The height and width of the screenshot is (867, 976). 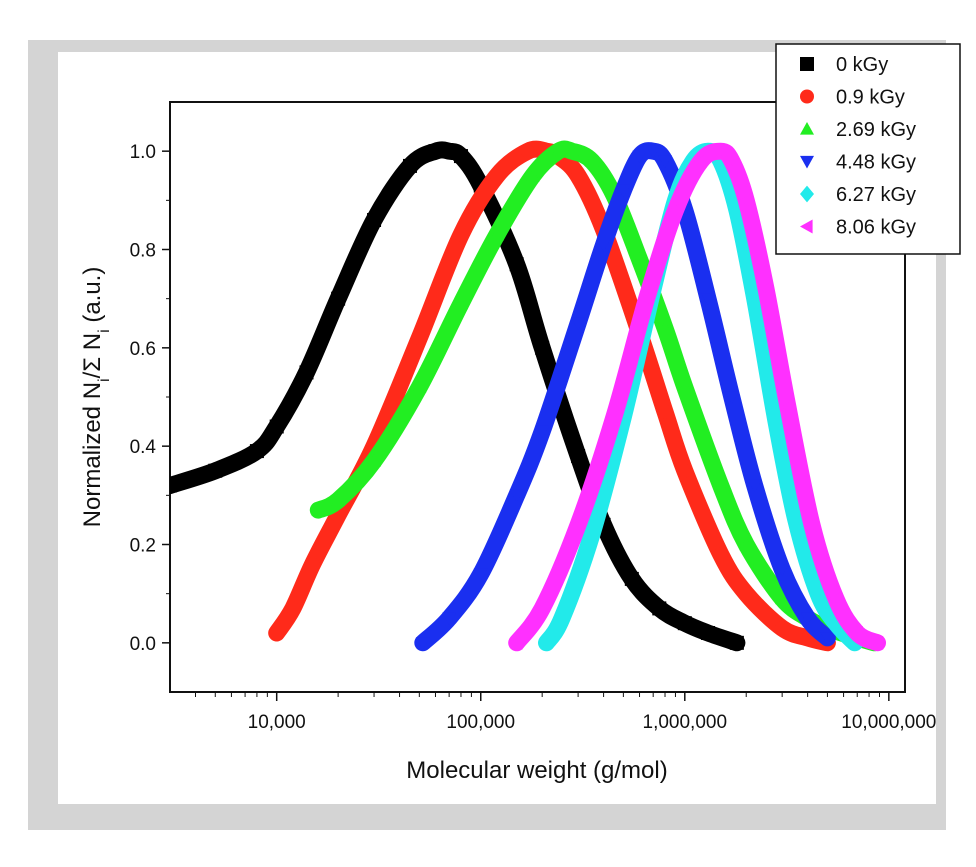 I want to click on y-tick-label: 0.0, so click(x=143, y=644).